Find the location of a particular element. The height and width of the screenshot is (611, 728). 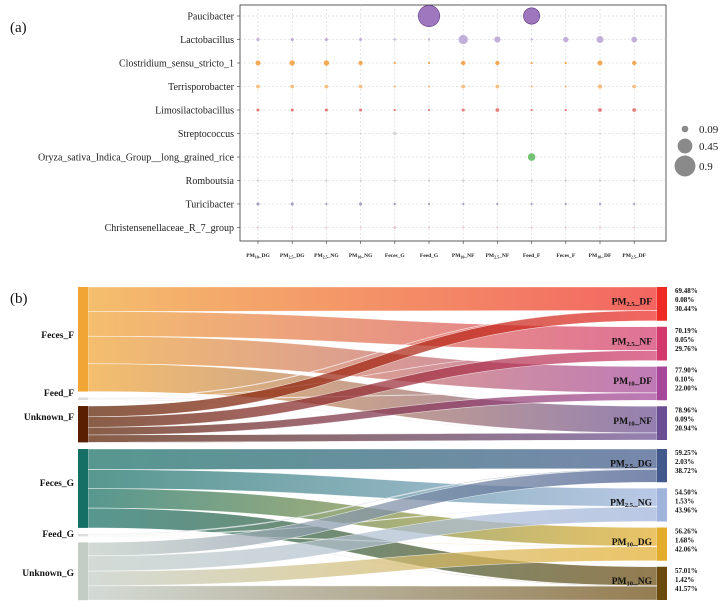

target-share-label: 59.25% is located at coordinates (686, 453).